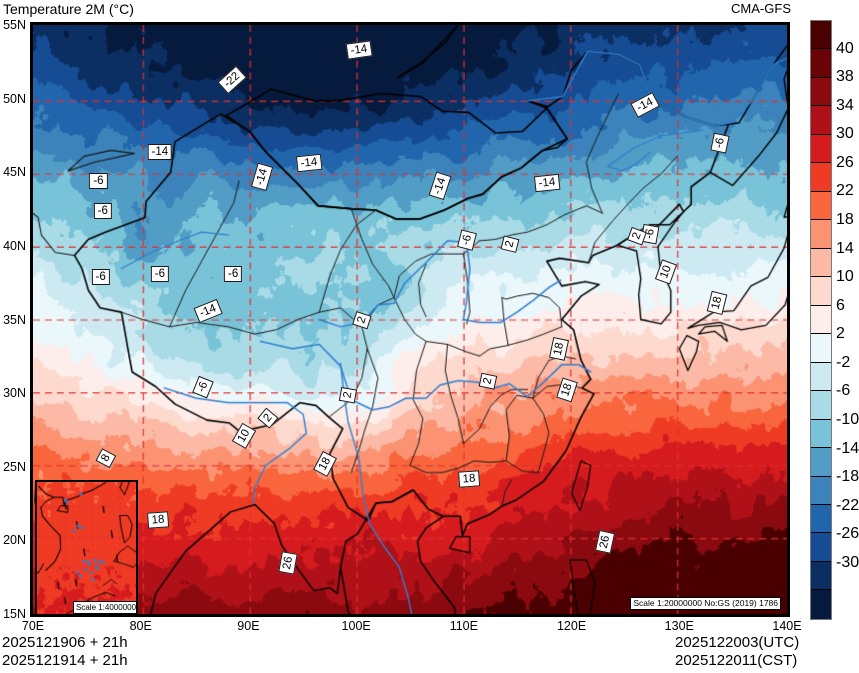  I want to click on colorbar-tick-10: 10, so click(845, 277).